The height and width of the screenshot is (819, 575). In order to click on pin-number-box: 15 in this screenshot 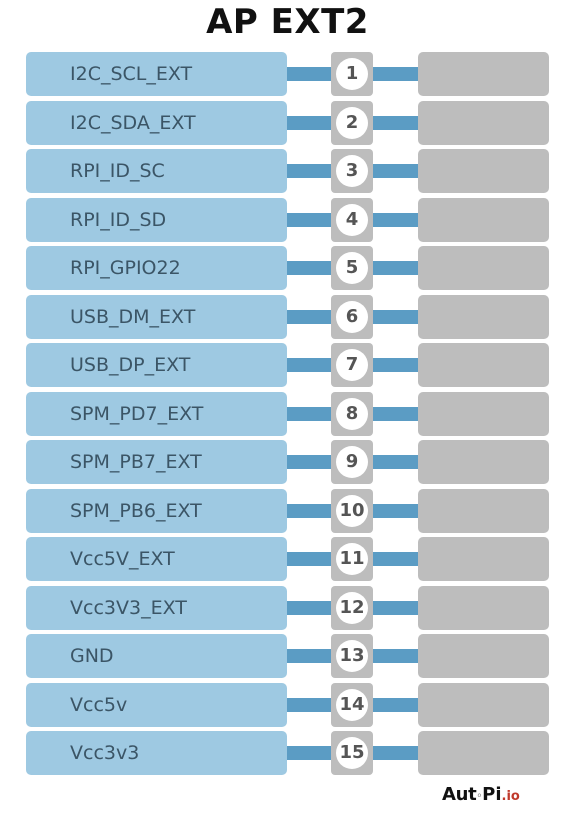, I will do `click(352, 753)`.